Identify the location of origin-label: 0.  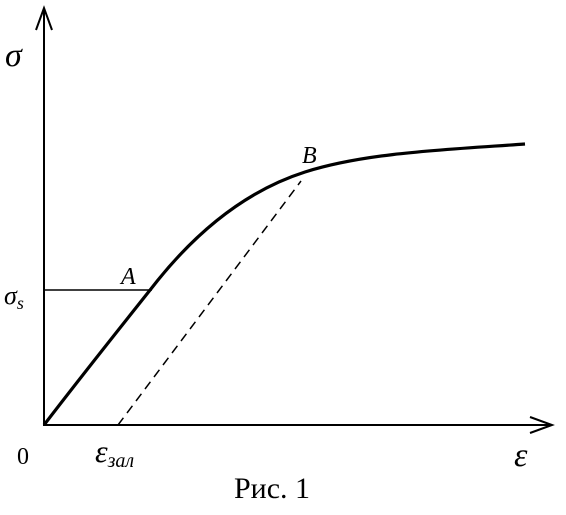
(23, 457).